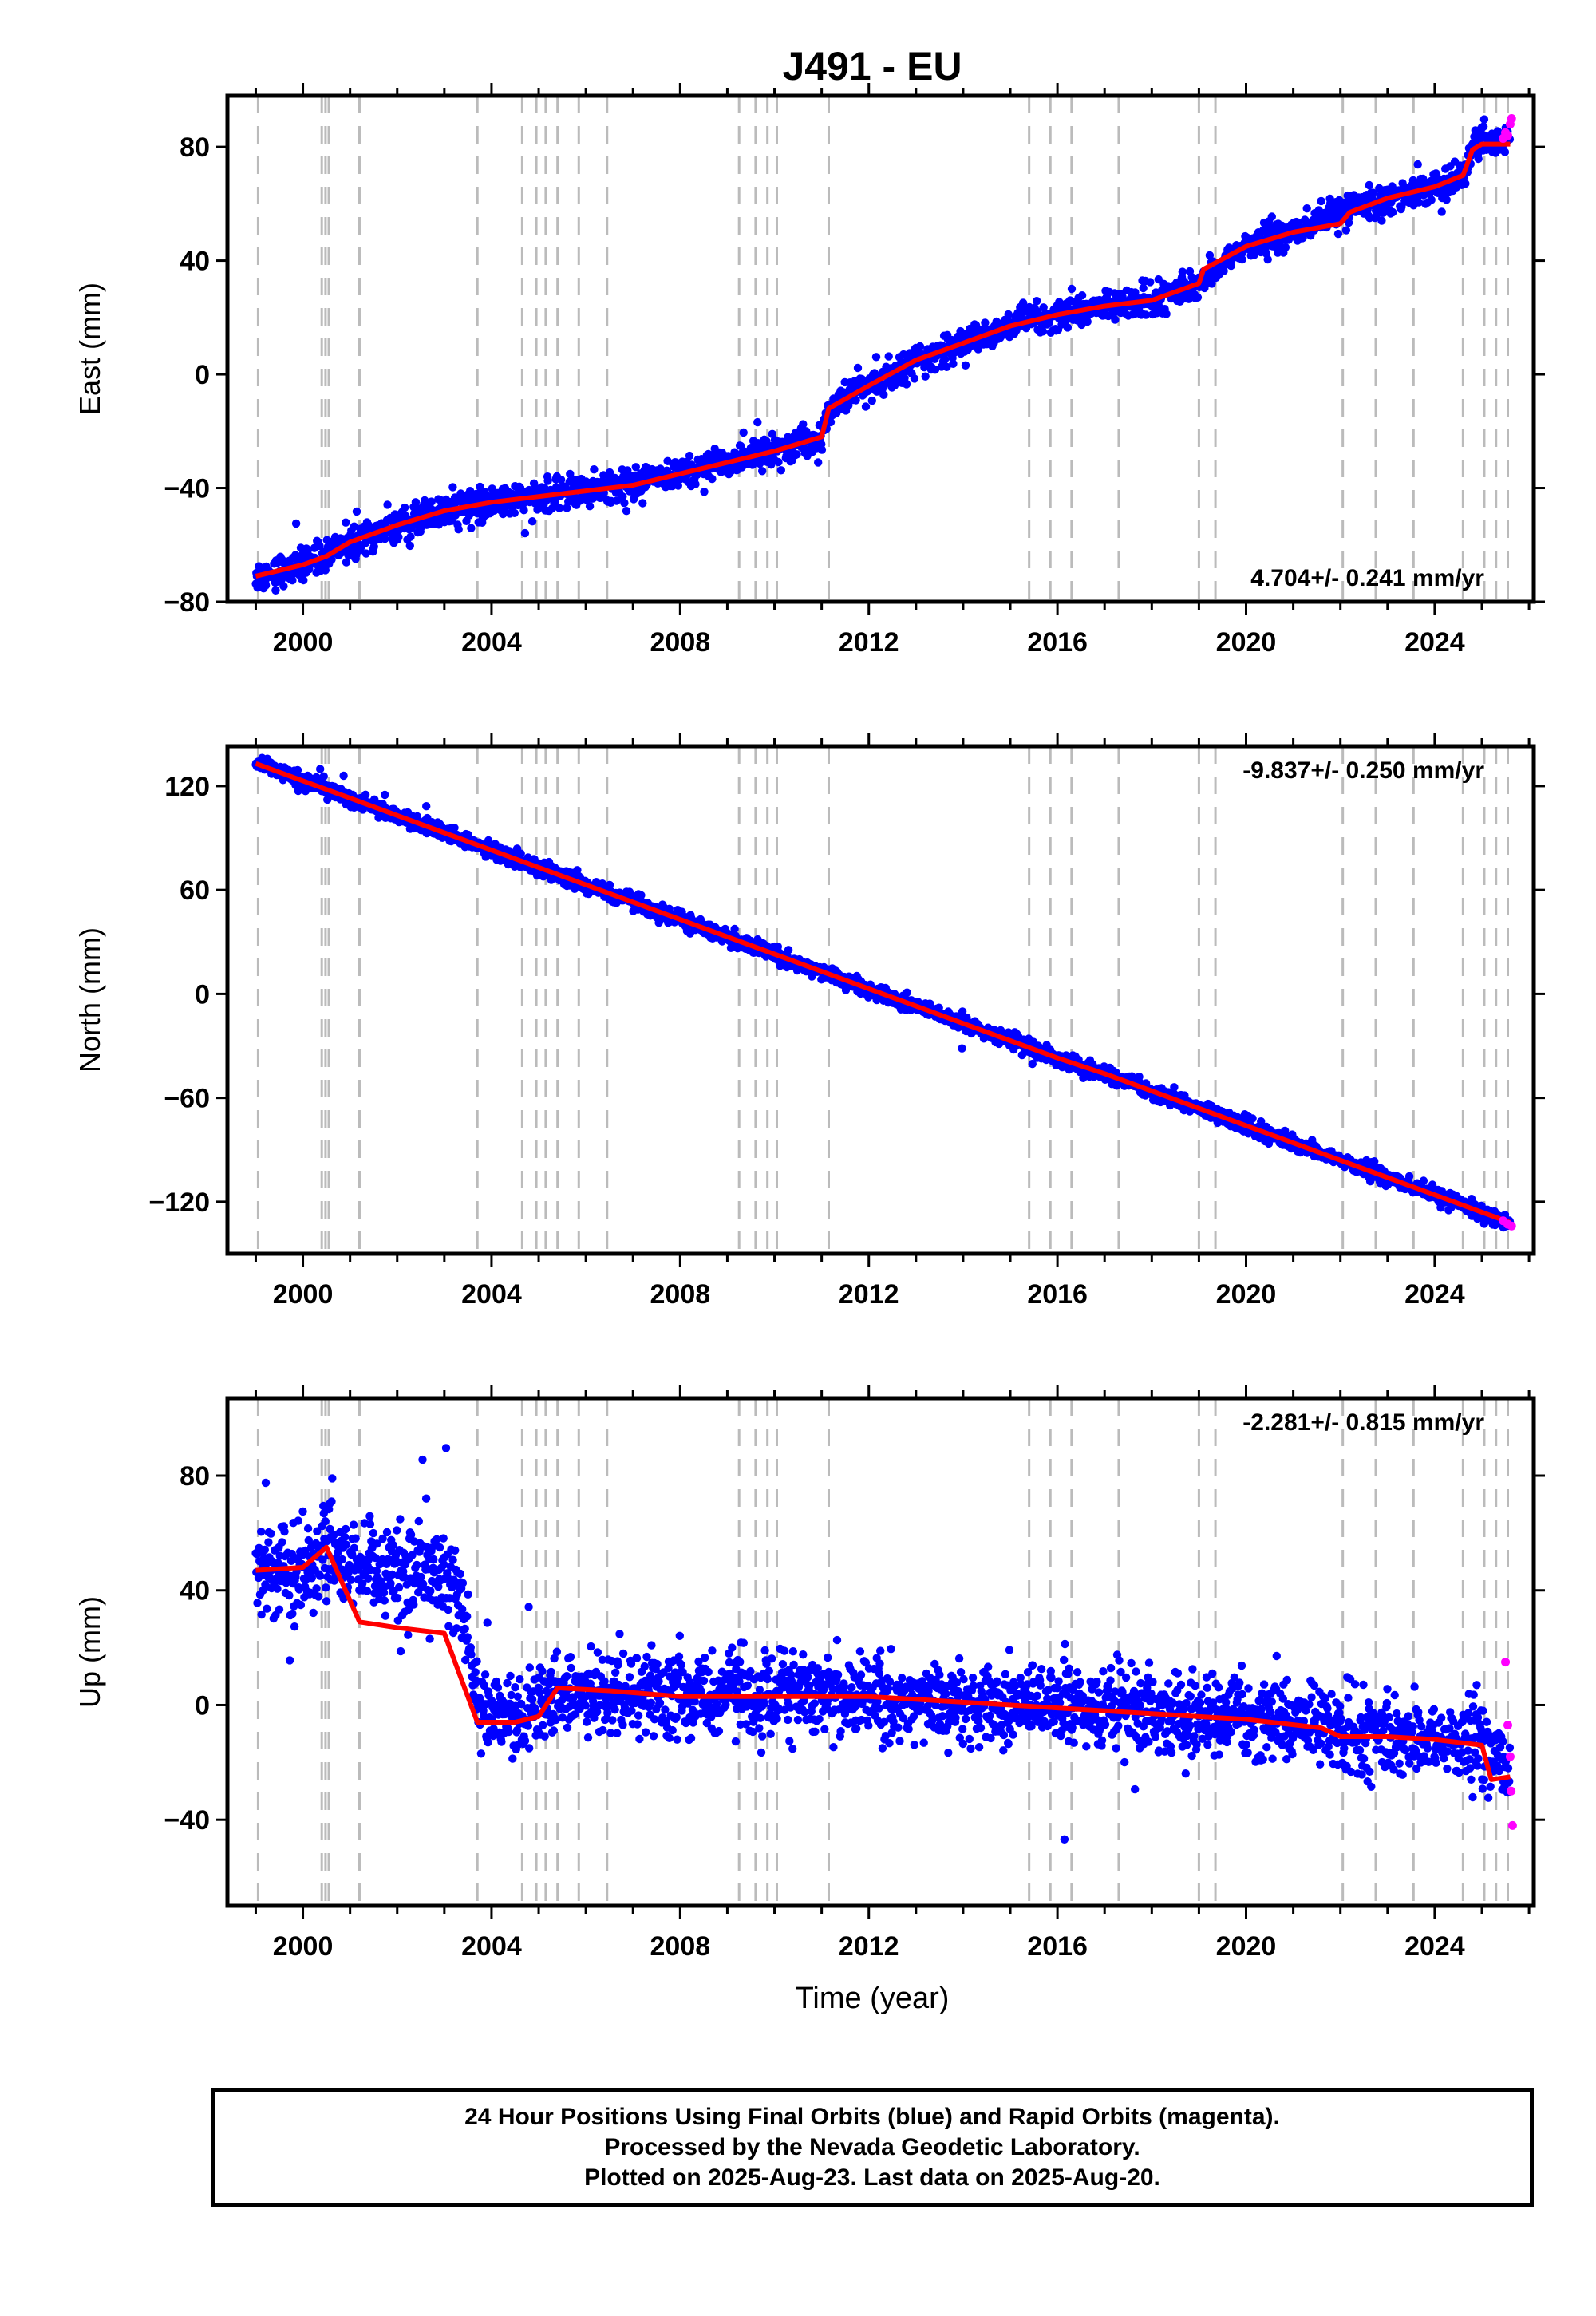  What do you see at coordinates (187, 602) in the screenshot?
I see `y-tick-label: −80` at bounding box center [187, 602].